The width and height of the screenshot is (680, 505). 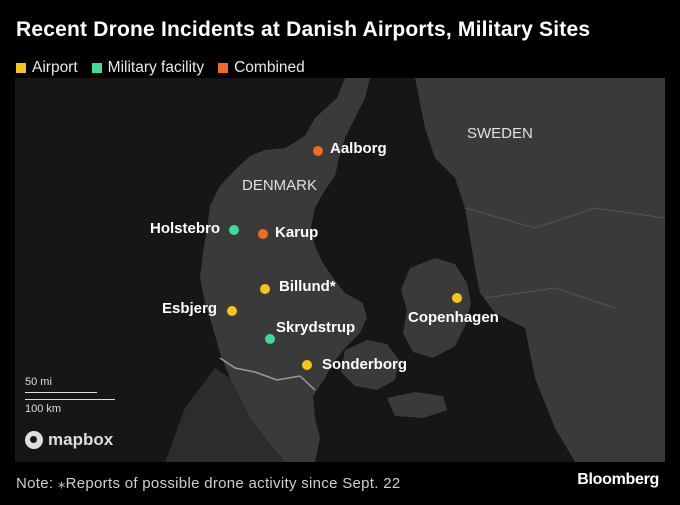 I want to click on label-copenhagen: Copenhagen, so click(x=453, y=317).